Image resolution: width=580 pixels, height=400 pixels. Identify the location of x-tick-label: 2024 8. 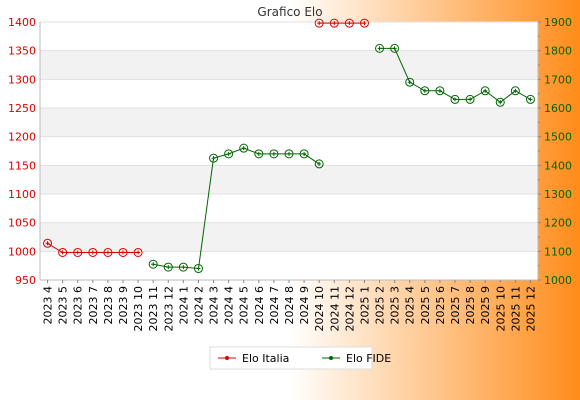
(289, 305).